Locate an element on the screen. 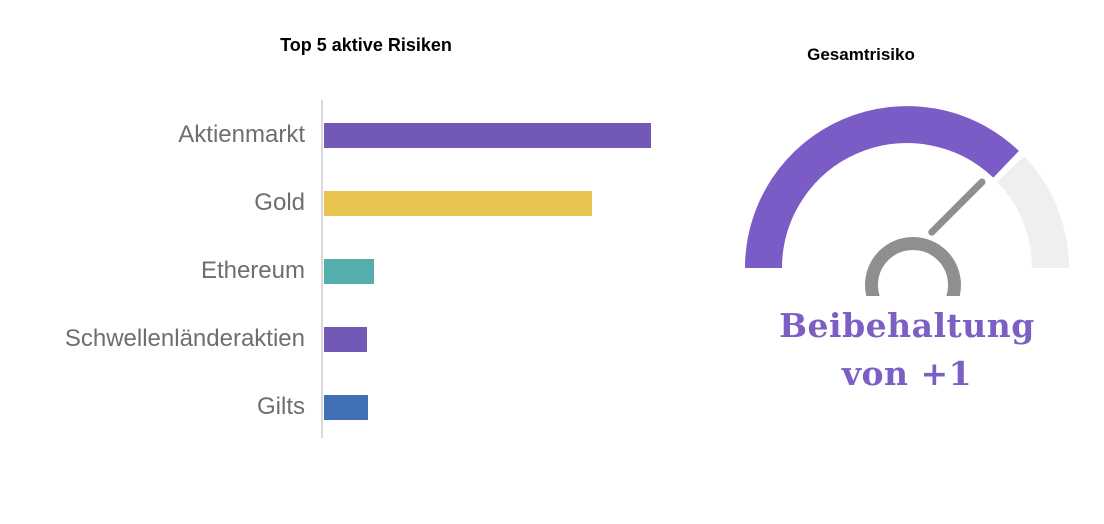 Image resolution: width=1104 pixels, height=524 pixels. bar-chart-title: Top 5 aktive Risiken is located at coordinates (366, 45).